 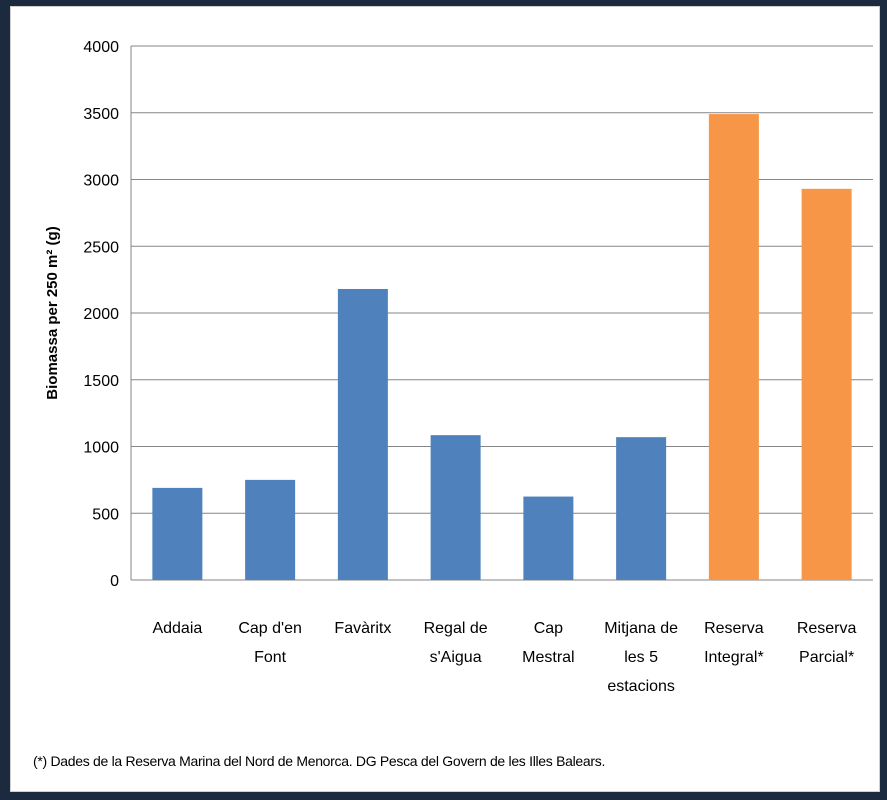 I want to click on x-category-label: Regal de s'Aigua, so click(x=456, y=643).